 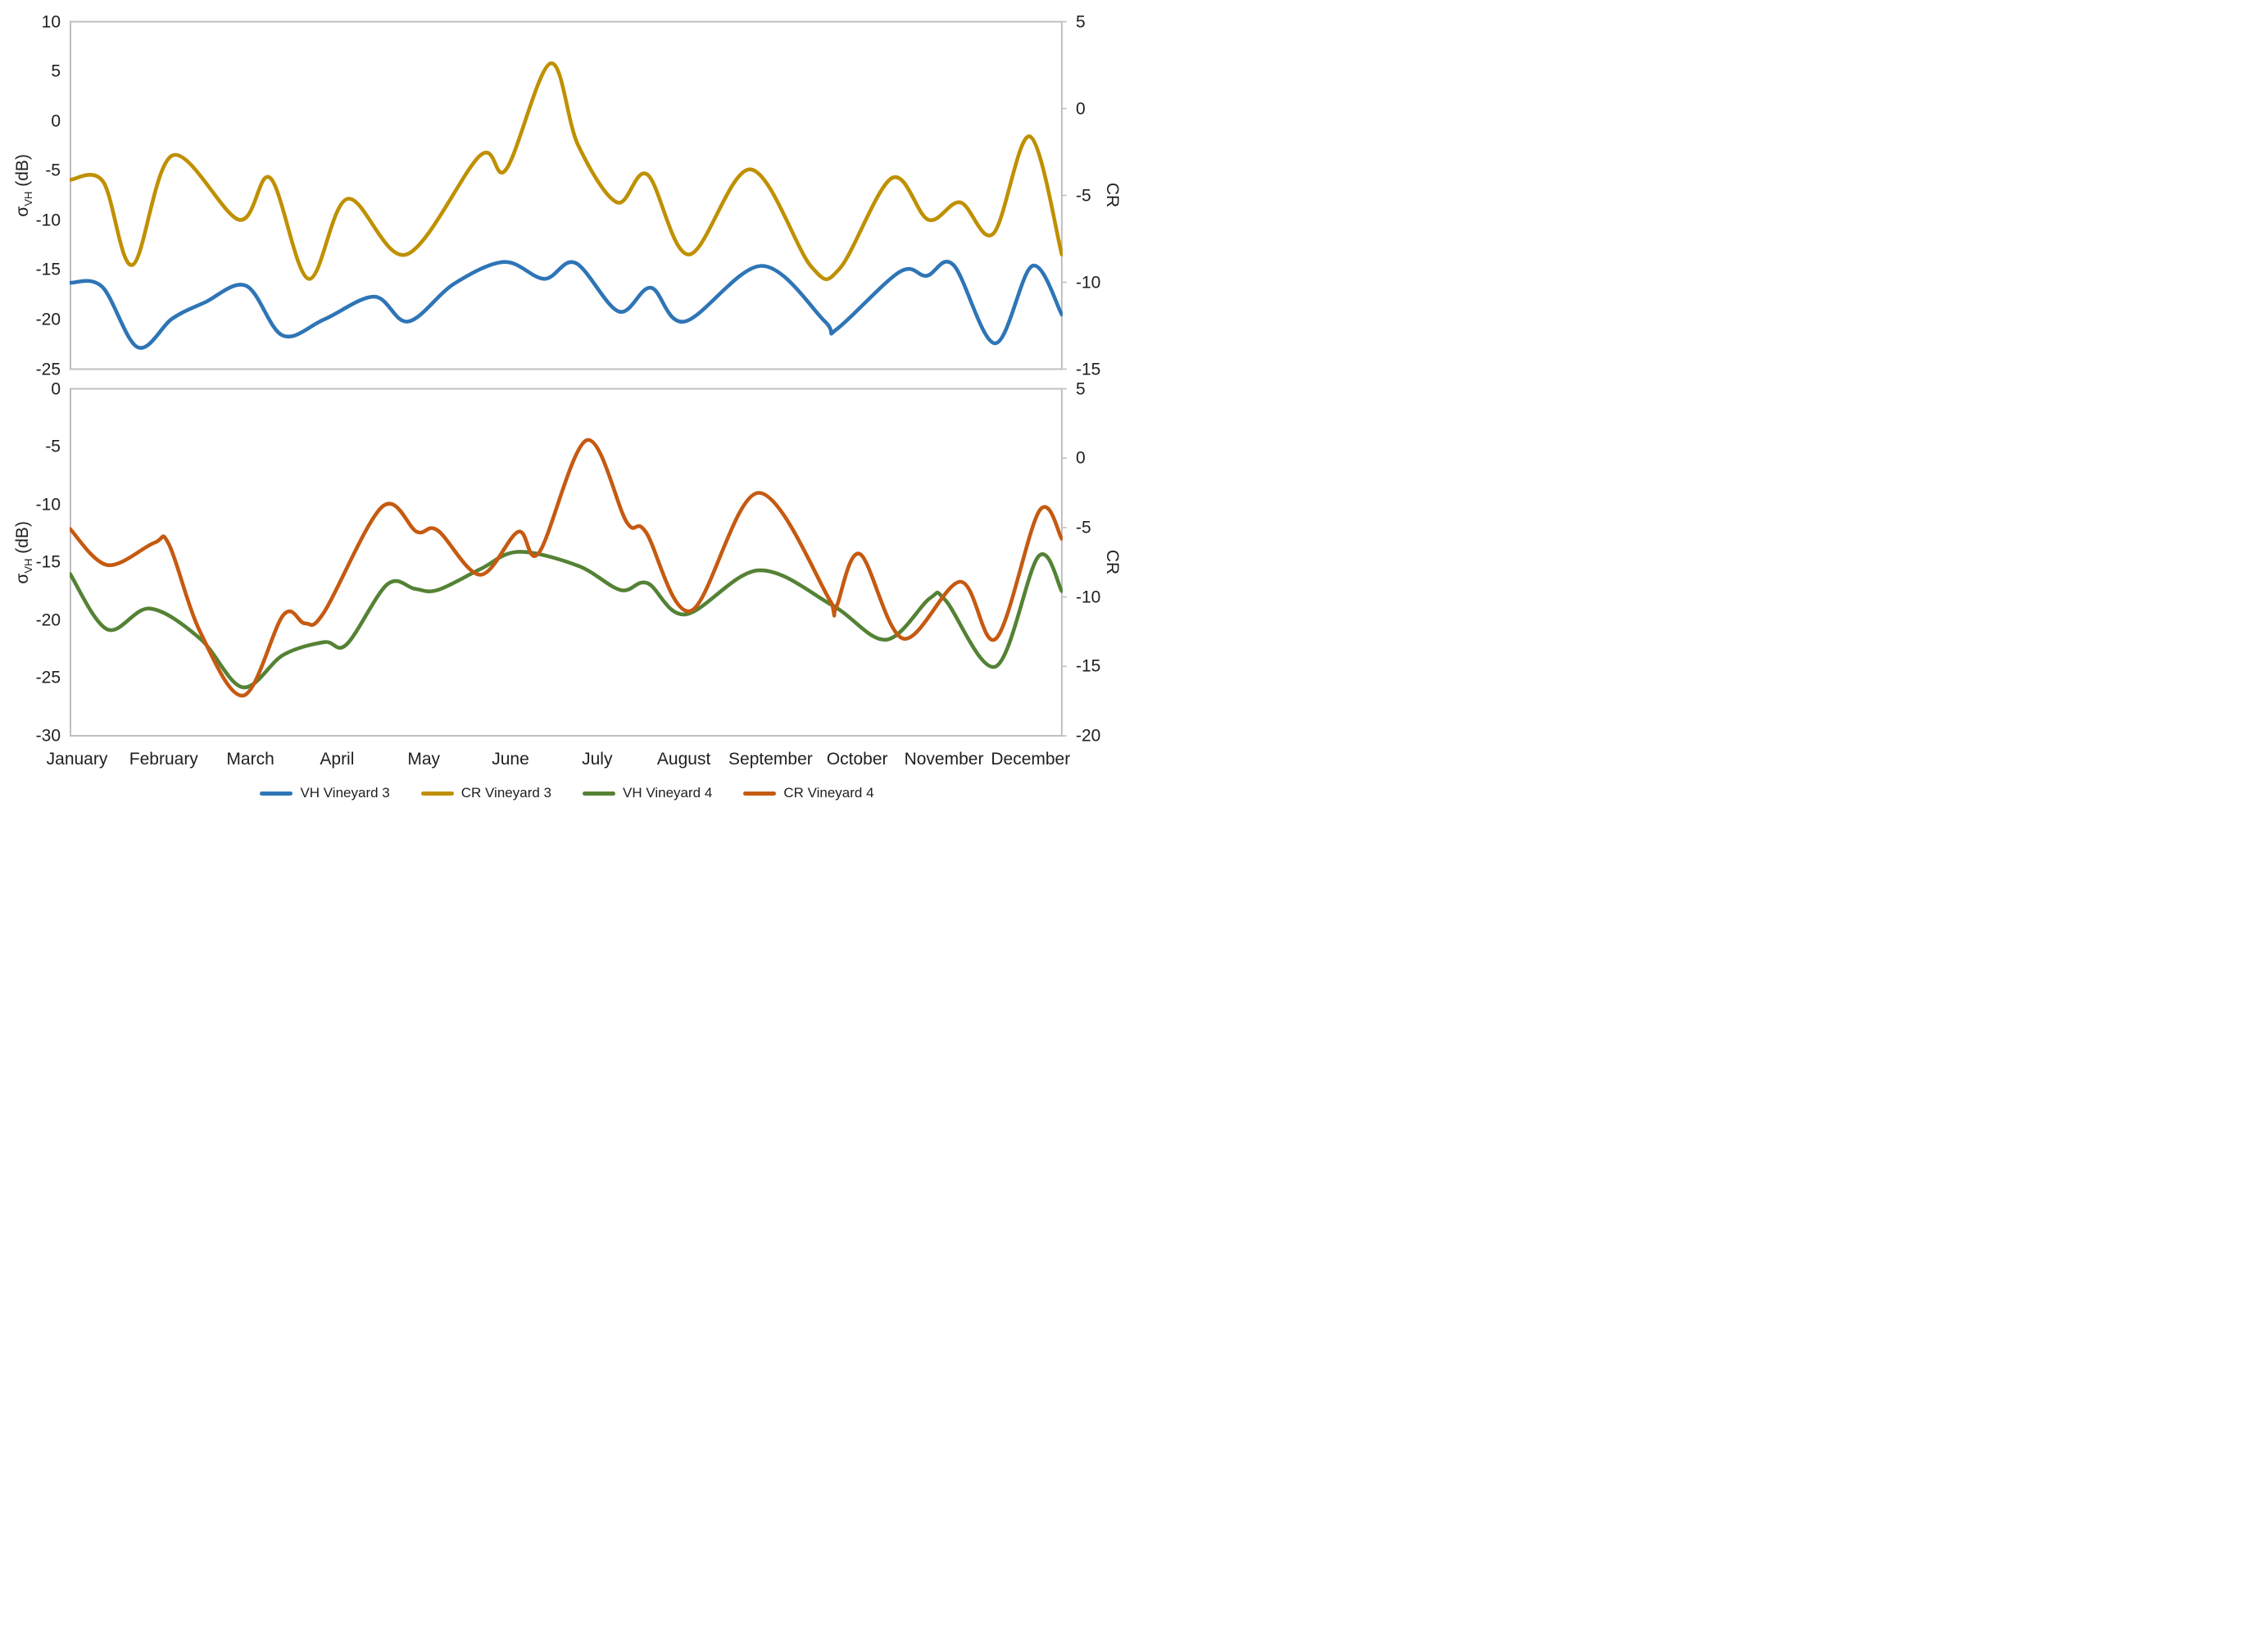 I want to click on x-tick-label-october: October, so click(x=857, y=759).